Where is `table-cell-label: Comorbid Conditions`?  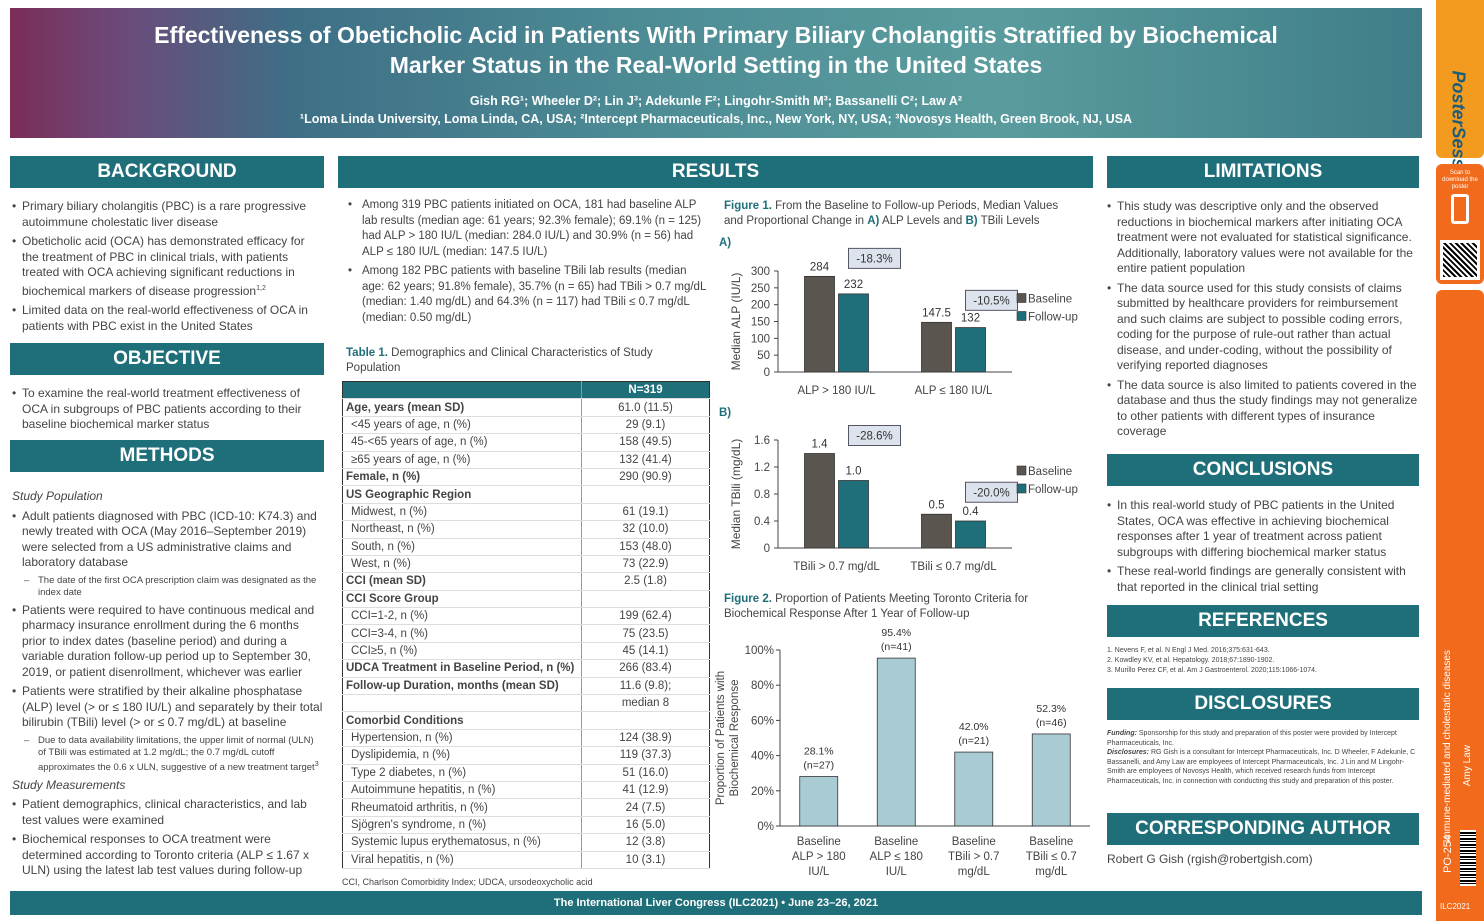 table-cell-label: Comorbid Conditions is located at coordinates (462, 720).